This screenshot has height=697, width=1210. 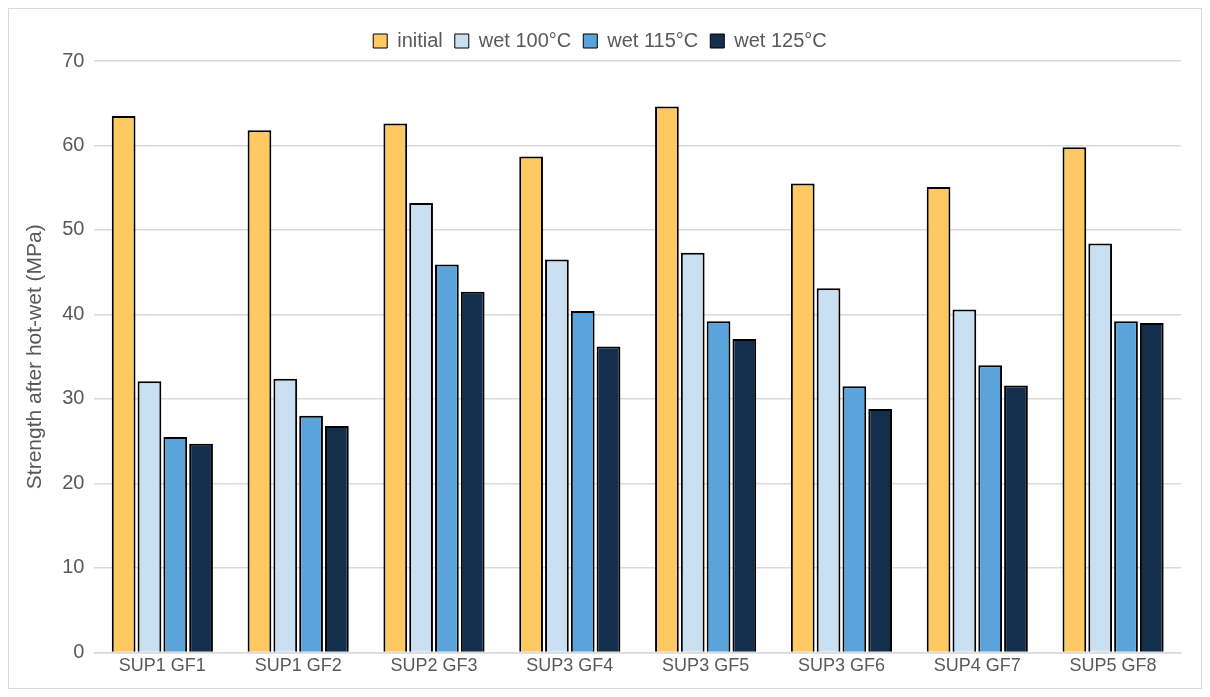 I want to click on legend-label: wet 115°C, so click(x=652, y=39).